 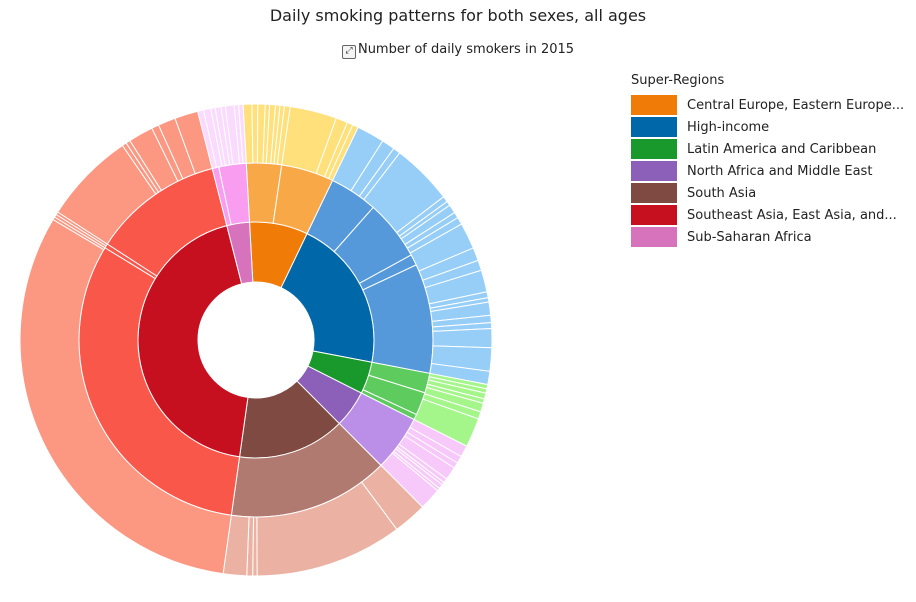 I want to click on legend-label: South Asia, so click(x=722, y=193).